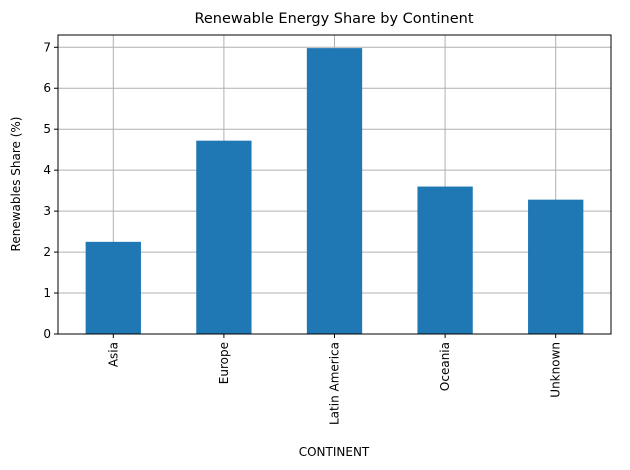  Describe the element at coordinates (335, 383) in the screenshot. I see `x-tick-label: Latin America` at that location.